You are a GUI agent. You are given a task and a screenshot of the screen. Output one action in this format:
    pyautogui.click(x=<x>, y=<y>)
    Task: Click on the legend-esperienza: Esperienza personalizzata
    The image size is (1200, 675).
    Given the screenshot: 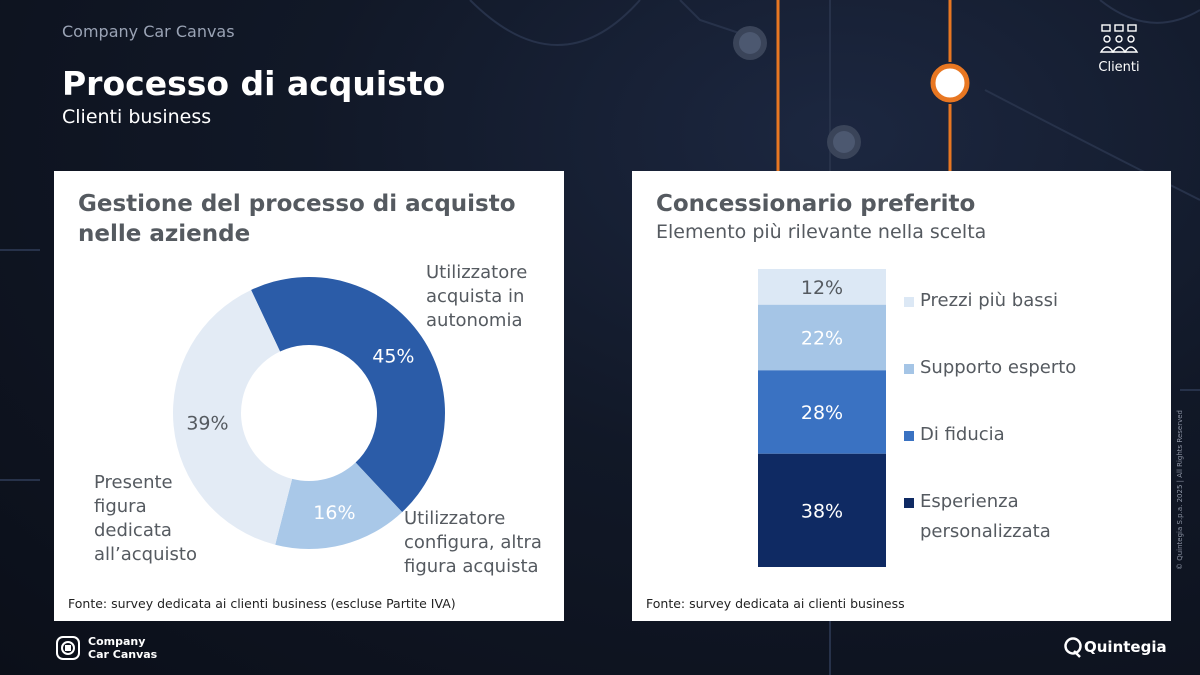 What is the action you would take?
    pyautogui.click(x=1002, y=517)
    